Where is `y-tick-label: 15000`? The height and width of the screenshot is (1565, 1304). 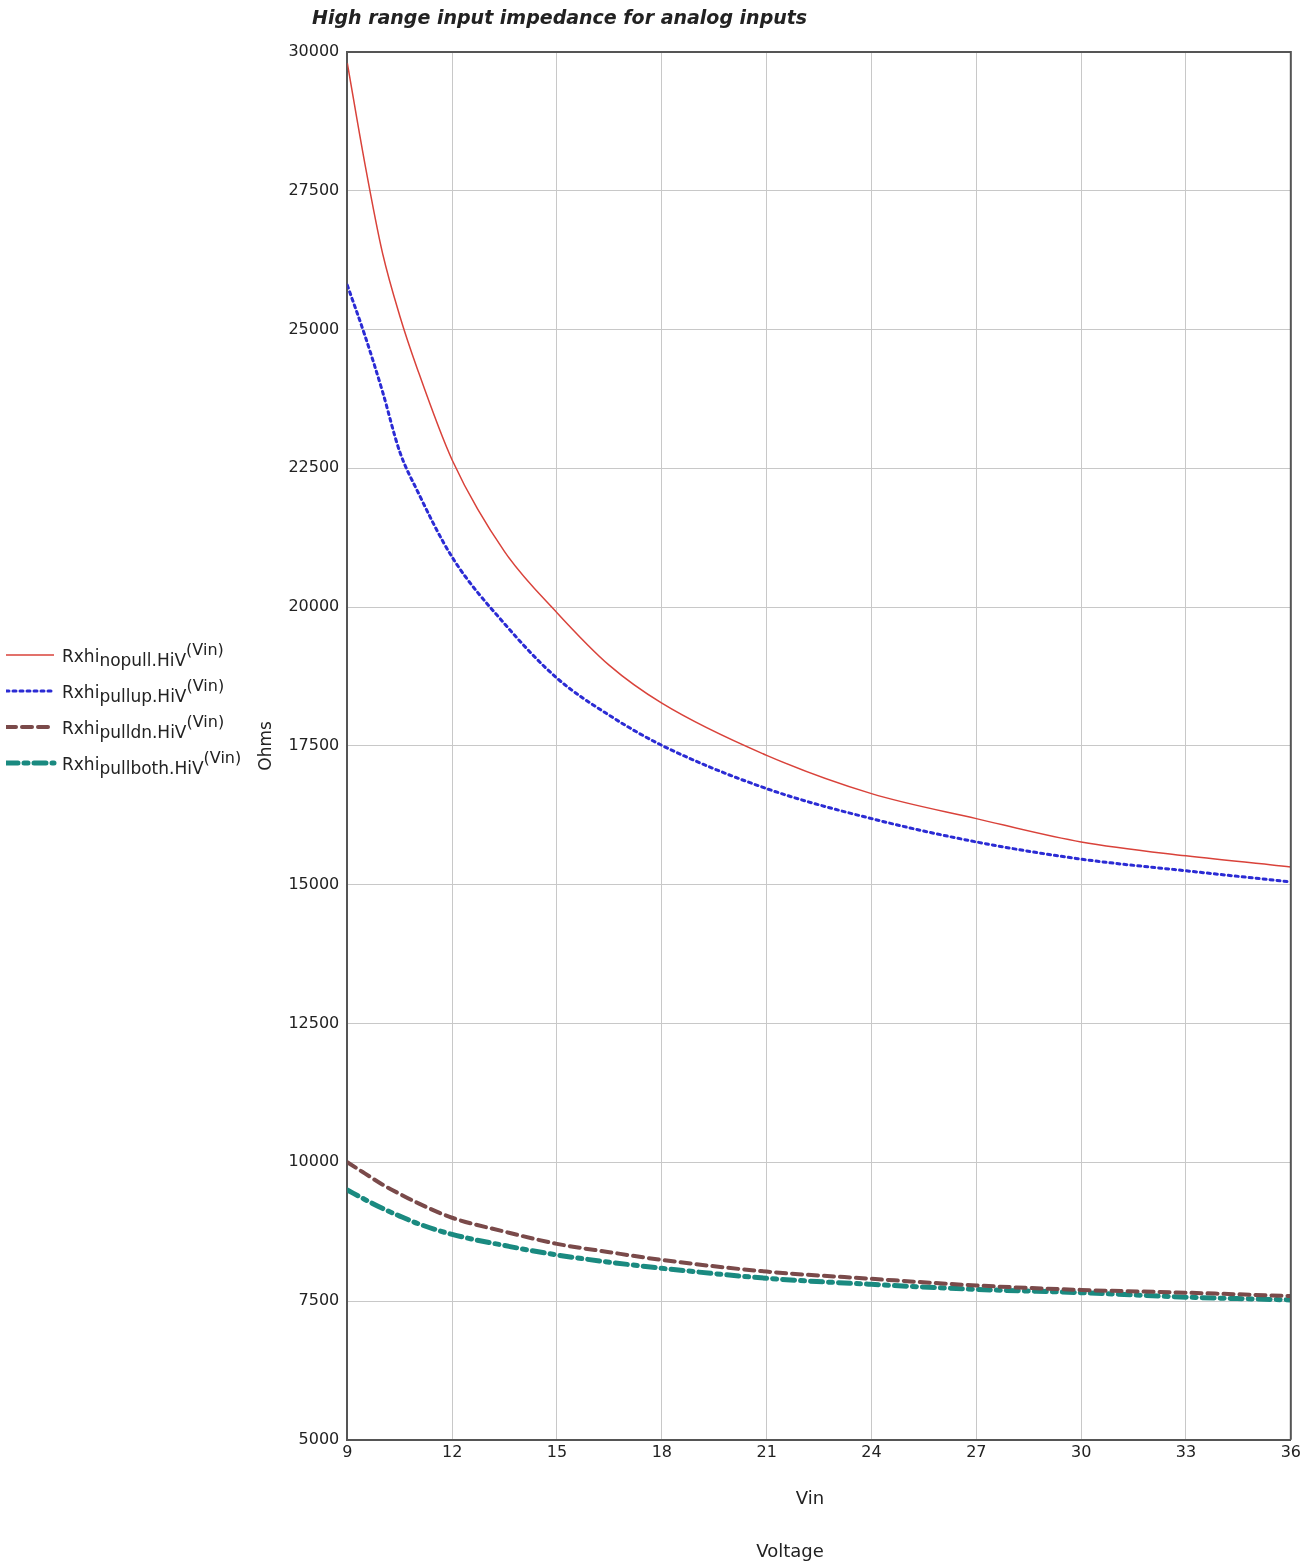 y-tick-label: 15000 is located at coordinates (314, 883).